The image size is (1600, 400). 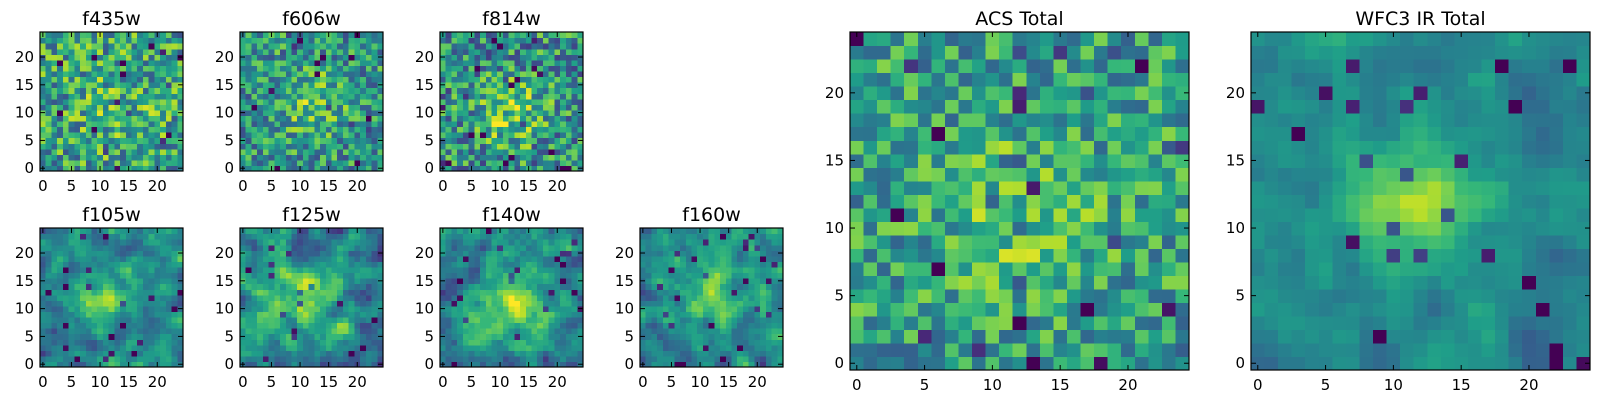 I want to click on x-tick-label: 0, so click(x=43, y=186).